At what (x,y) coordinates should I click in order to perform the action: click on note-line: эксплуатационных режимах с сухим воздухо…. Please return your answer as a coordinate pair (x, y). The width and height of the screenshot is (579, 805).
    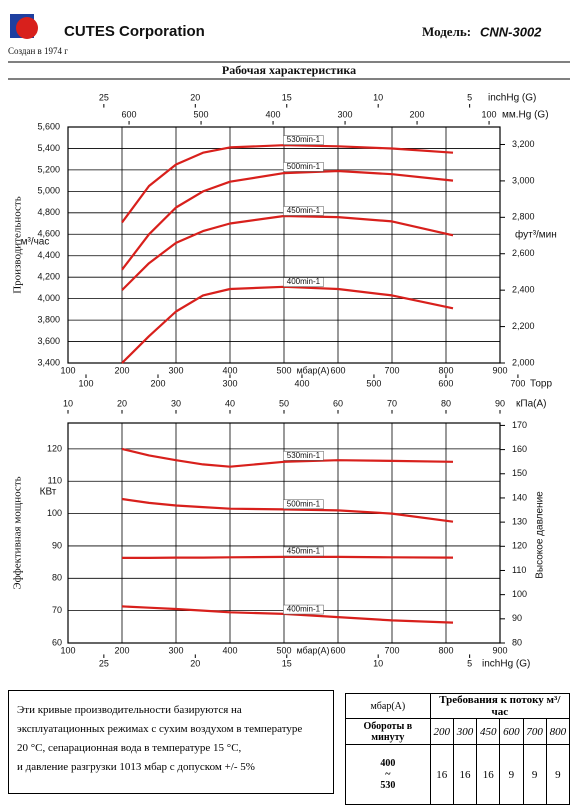
    Looking at the image, I should click on (160, 729).